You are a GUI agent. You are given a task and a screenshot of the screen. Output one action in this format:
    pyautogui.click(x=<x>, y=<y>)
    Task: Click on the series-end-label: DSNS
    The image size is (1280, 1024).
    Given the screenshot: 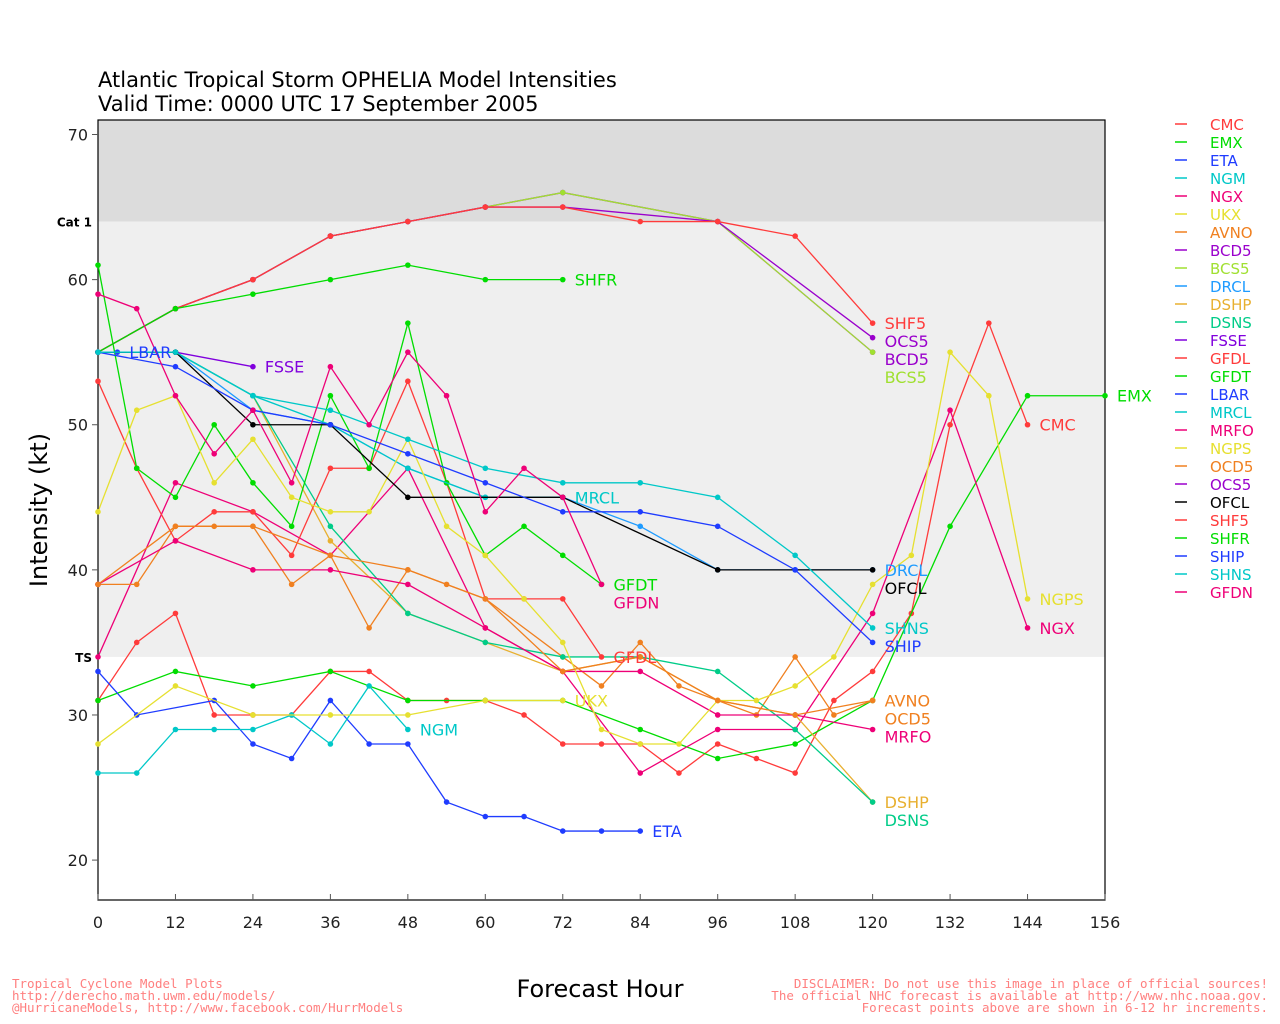 What is the action you would take?
    pyautogui.click(x=907, y=820)
    